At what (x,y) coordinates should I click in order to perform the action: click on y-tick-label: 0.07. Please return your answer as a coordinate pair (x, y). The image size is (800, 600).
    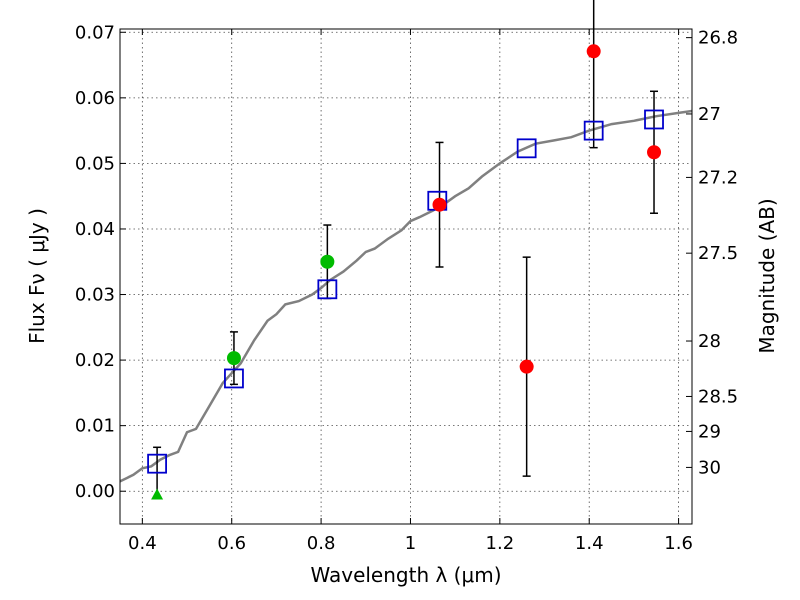
    Looking at the image, I should click on (95, 32).